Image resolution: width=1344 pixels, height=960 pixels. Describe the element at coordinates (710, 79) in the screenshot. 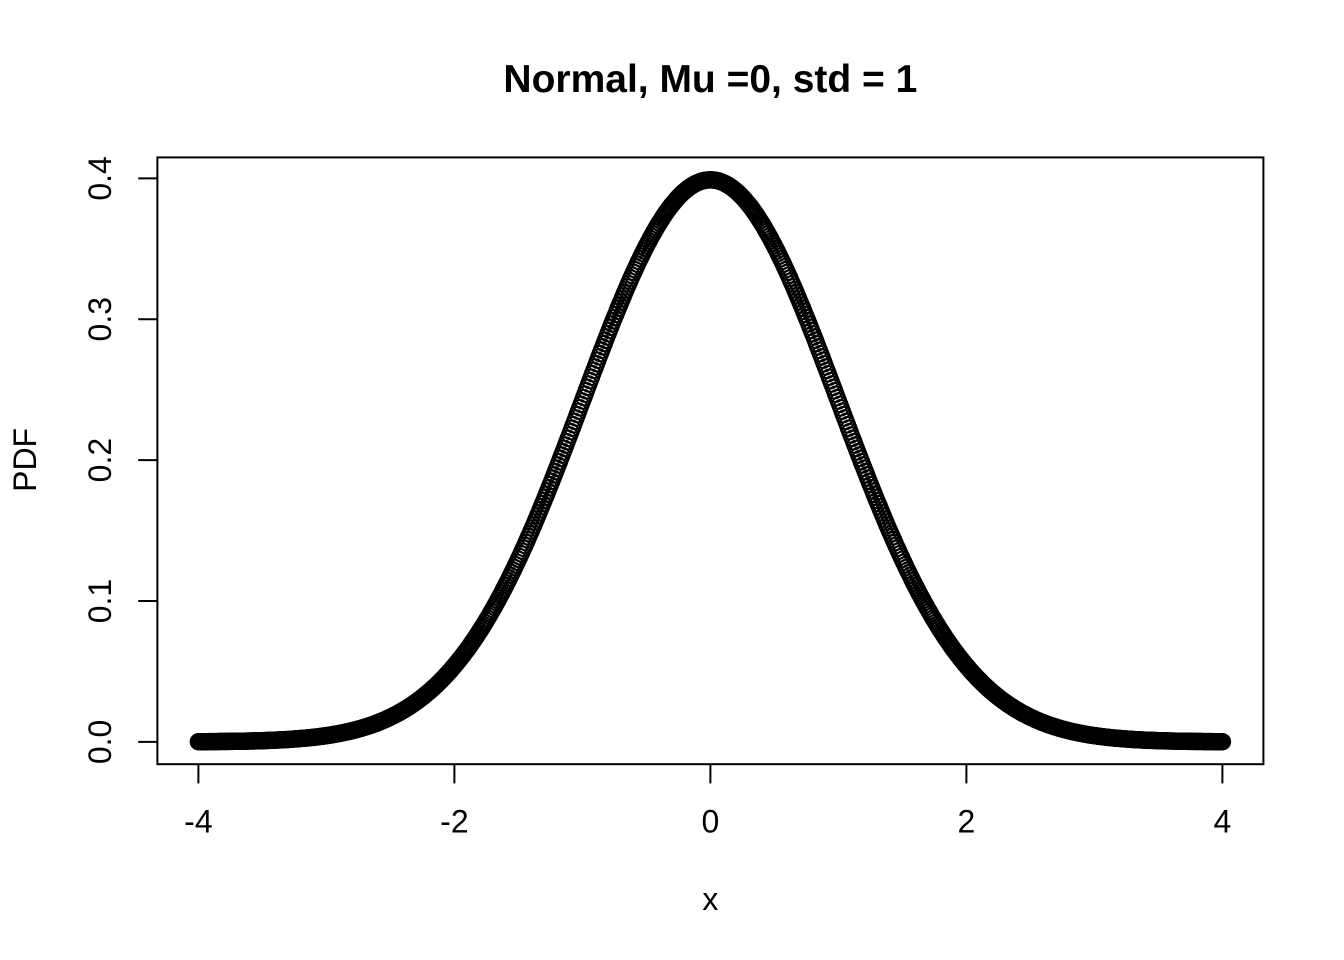

I see `svg-text: Normal, Mu =0, std = 1` at that location.